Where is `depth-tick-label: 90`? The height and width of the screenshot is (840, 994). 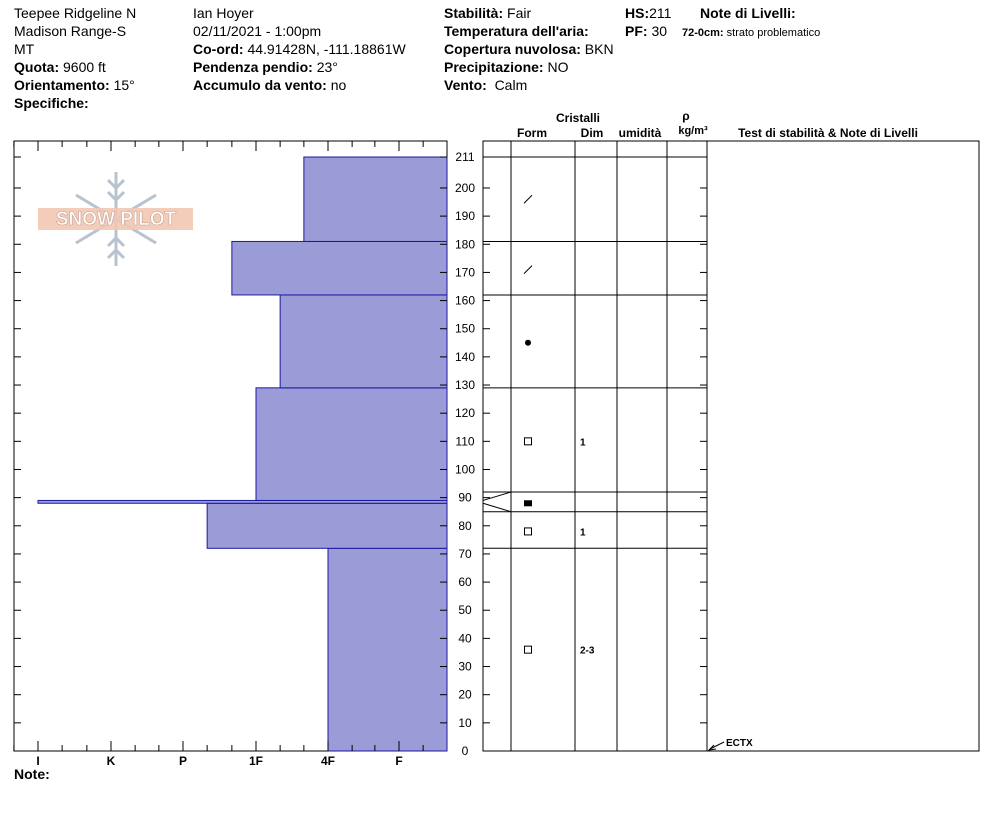 depth-tick-label: 90 is located at coordinates (465, 498).